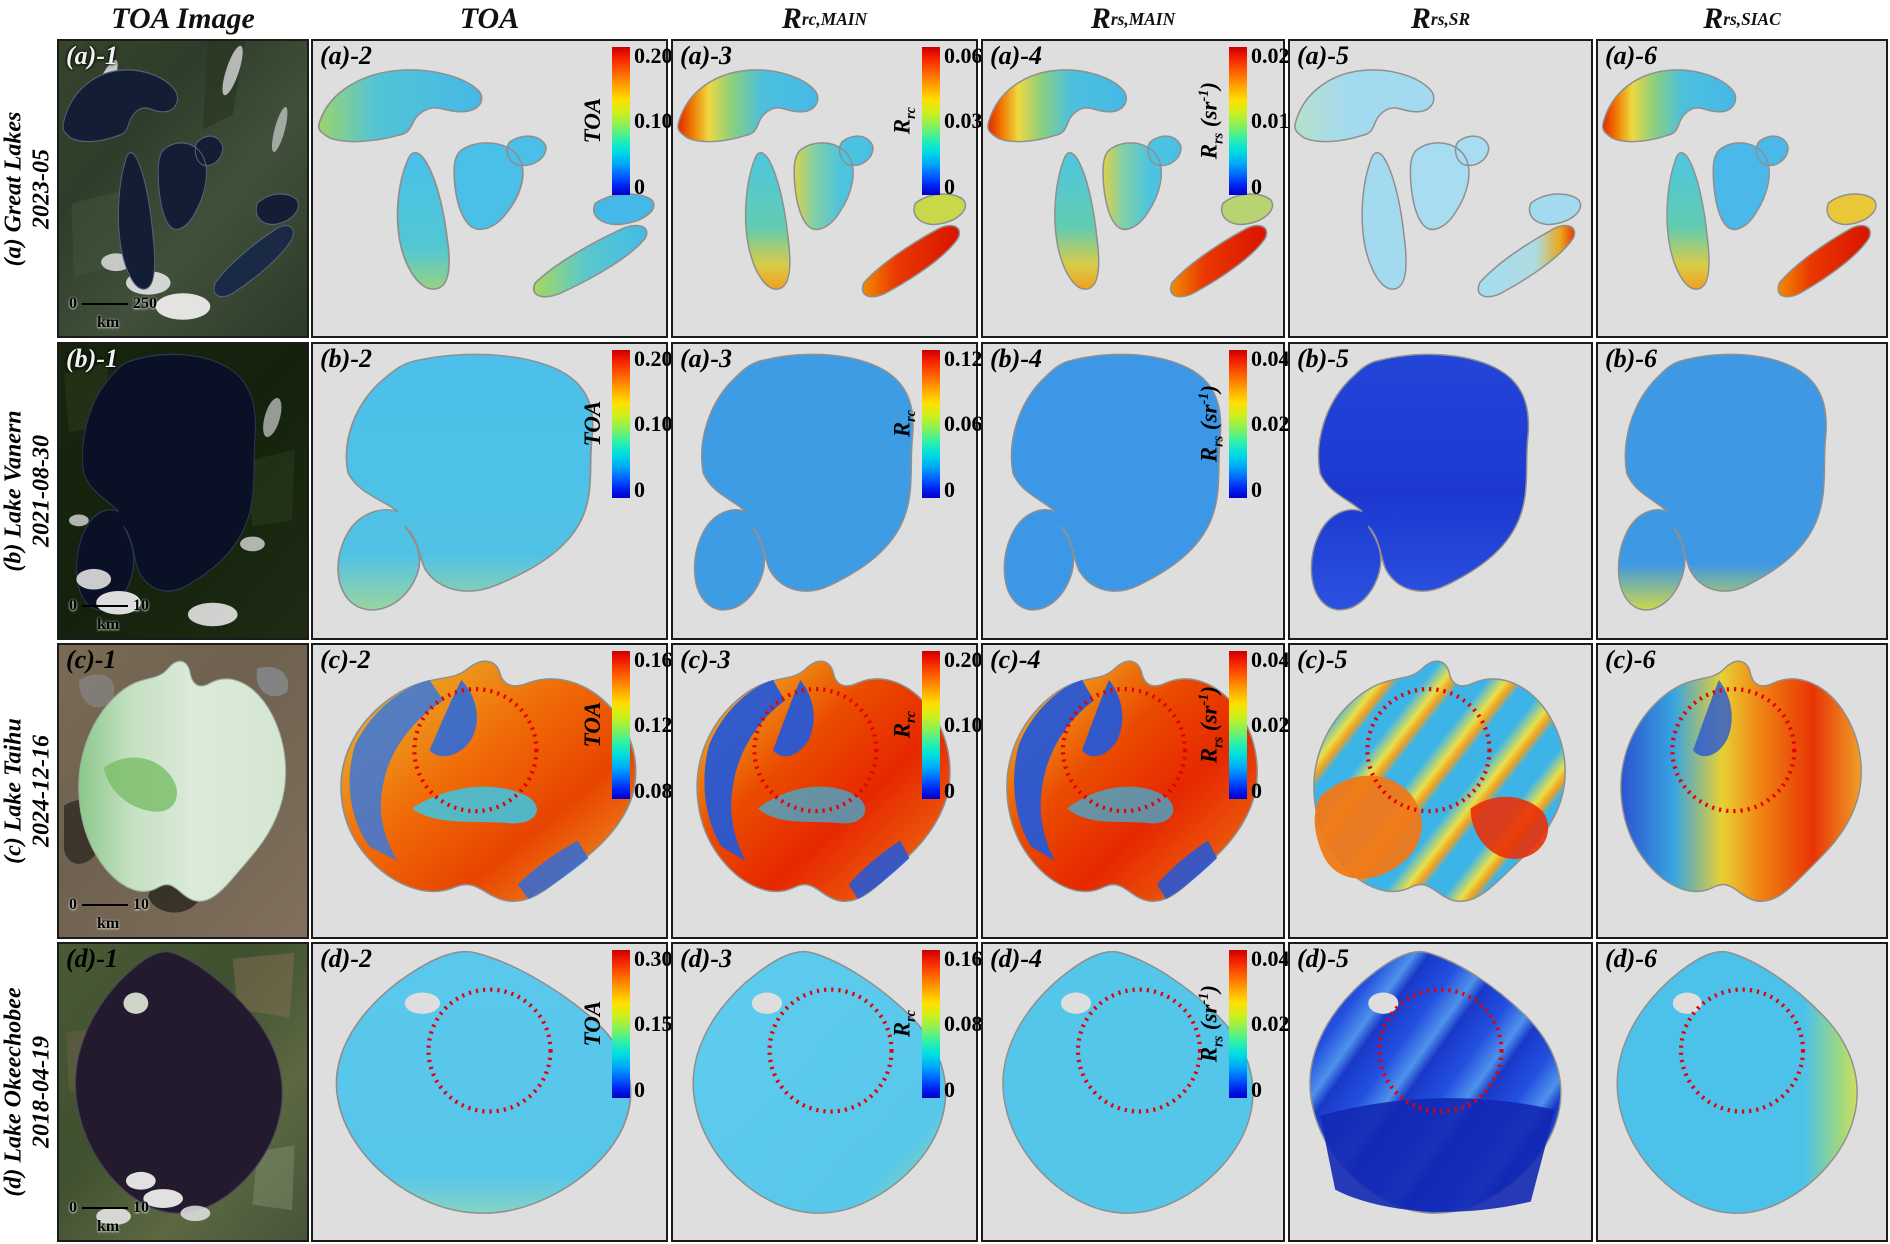  I want to click on colorbar: TOA 0.30 0.15 0, so click(626, 1024).